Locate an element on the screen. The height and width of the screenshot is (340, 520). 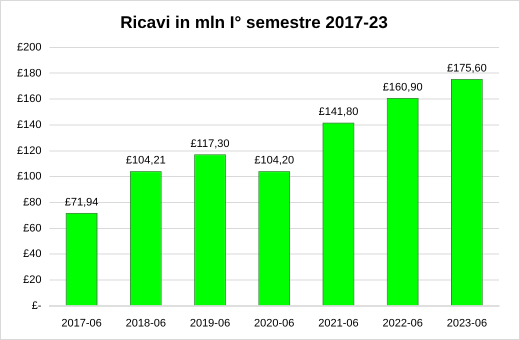
x-tick-label: 2023-06 is located at coordinates (467, 323).